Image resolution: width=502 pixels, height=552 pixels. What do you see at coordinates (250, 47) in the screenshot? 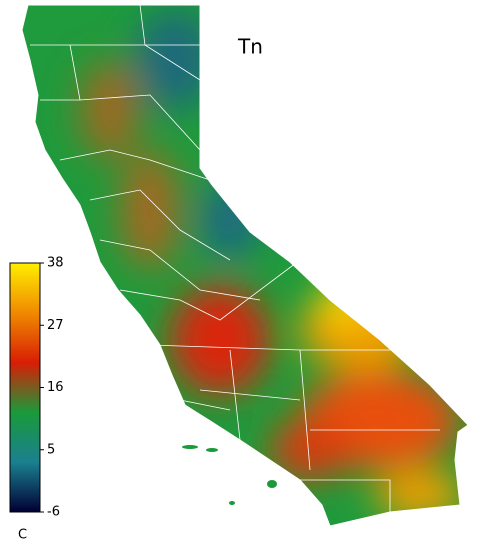
I see `map-title: Tn` at bounding box center [250, 47].